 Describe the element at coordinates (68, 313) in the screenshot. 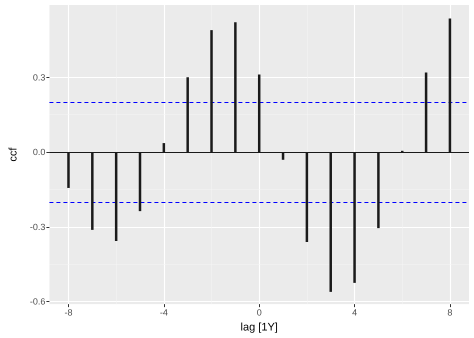

I see `x-tick-label: -8` at that location.